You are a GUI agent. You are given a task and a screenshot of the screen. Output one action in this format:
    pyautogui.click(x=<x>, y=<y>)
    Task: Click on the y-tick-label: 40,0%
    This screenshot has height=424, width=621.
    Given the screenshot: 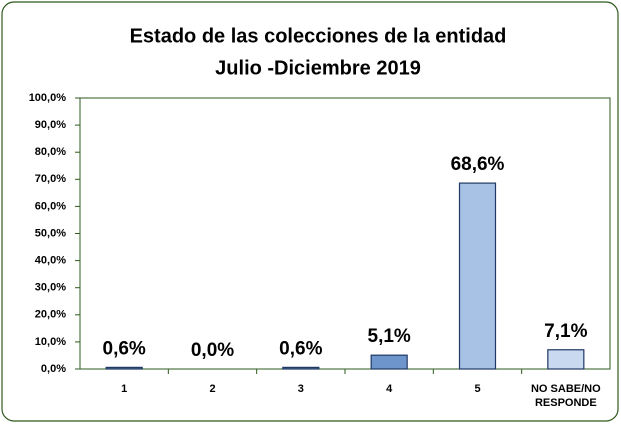 What is the action you would take?
    pyautogui.click(x=50, y=261)
    